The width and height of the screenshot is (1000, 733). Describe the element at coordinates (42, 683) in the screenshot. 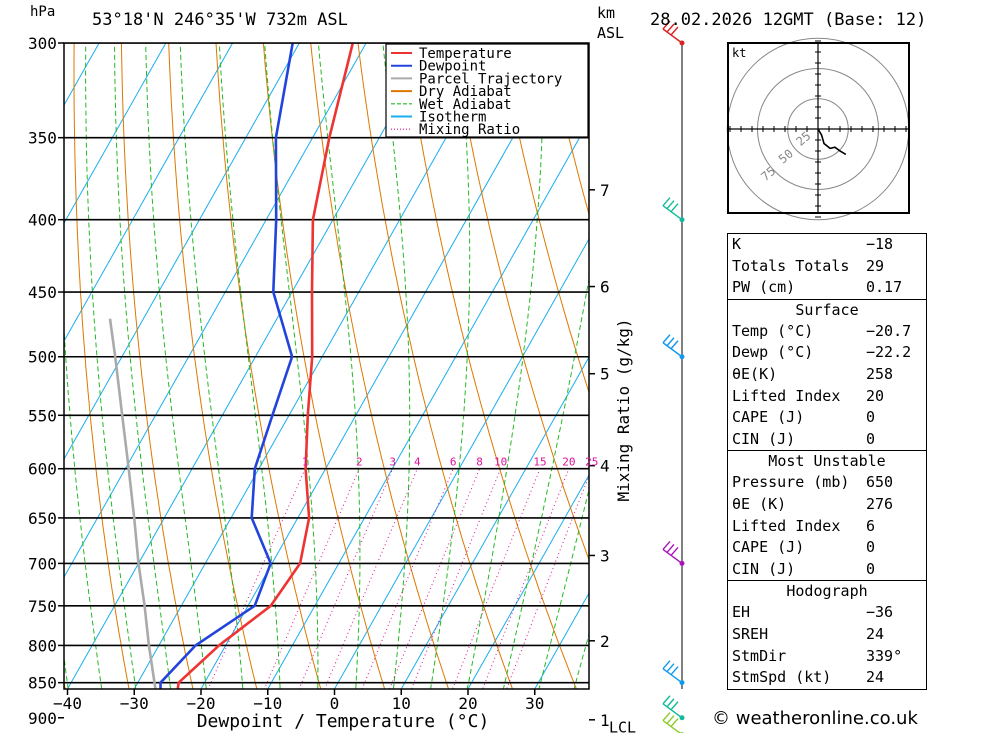

I see `pressure-tick-label: 850` at that location.